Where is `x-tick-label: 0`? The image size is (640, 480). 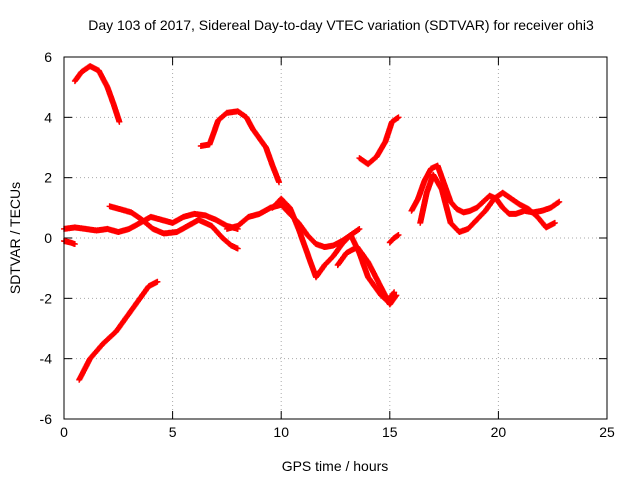
x-tick-label: 0 is located at coordinates (64, 432).